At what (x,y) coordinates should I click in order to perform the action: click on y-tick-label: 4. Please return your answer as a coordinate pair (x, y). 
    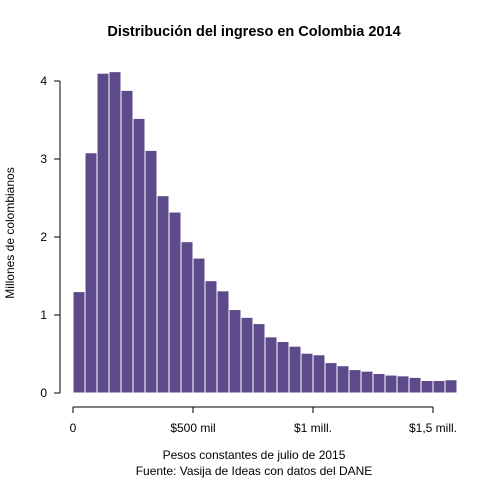
    Looking at the image, I should click on (43, 81).